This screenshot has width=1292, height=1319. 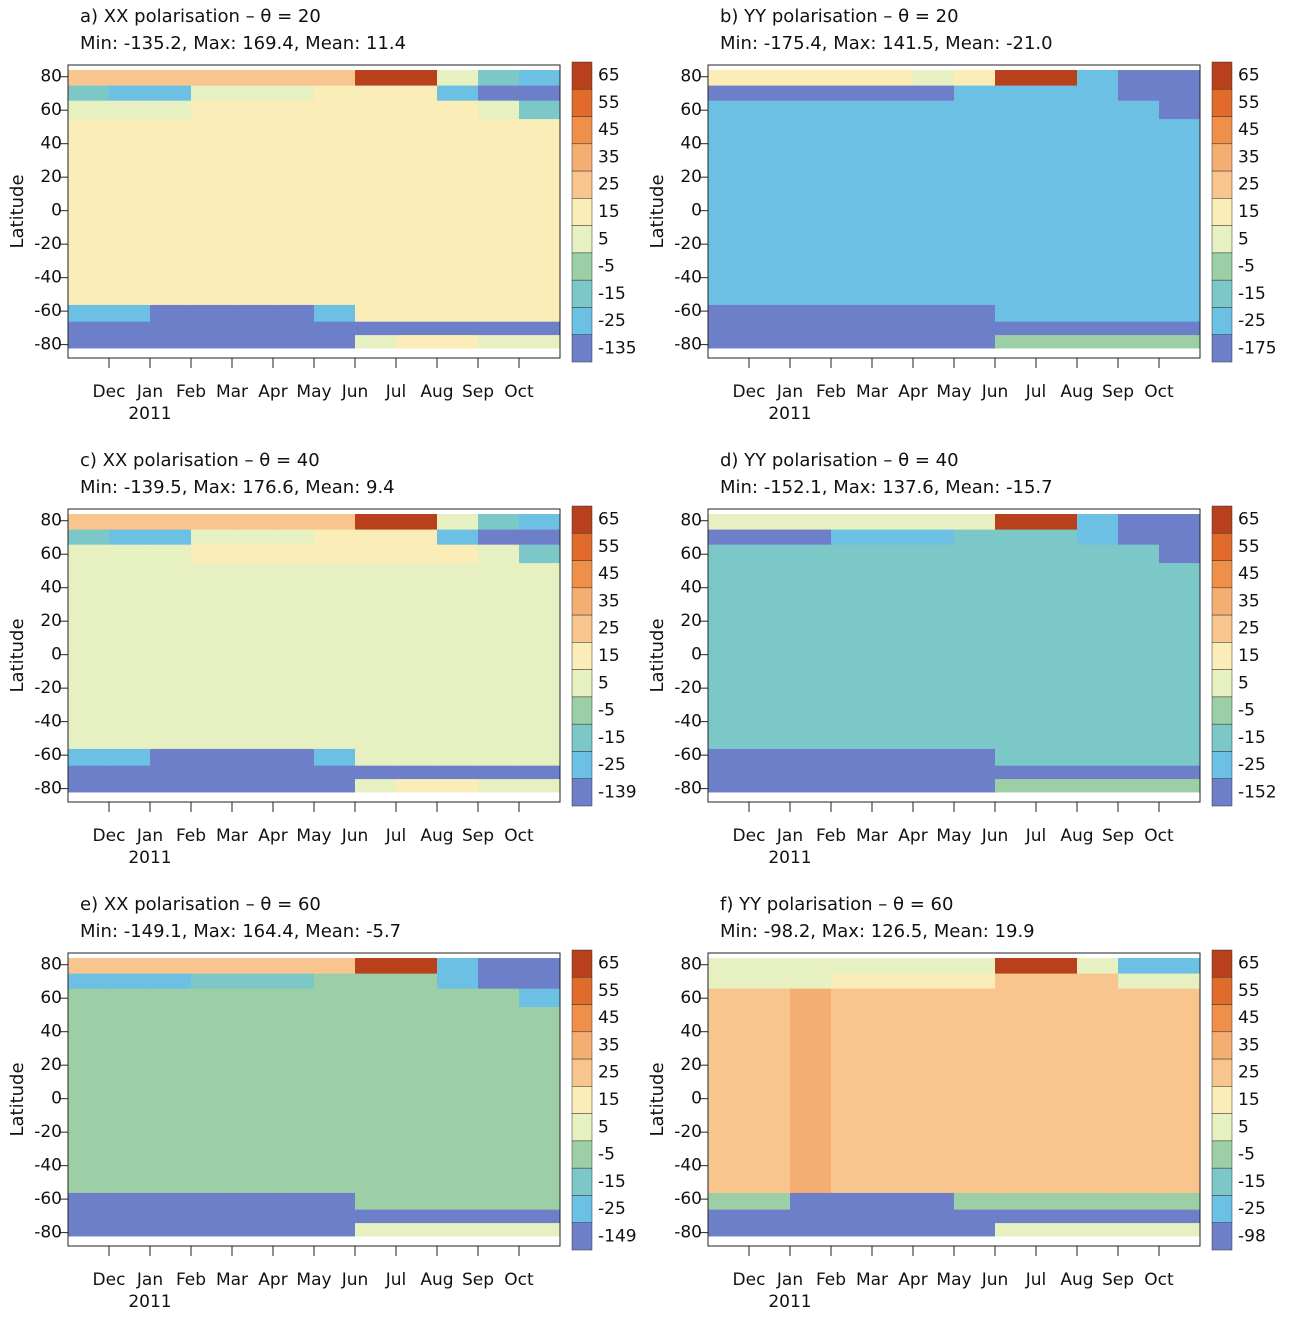 What do you see at coordinates (396, 392) in the screenshot?
I see `x-tick-label: Jul` at bounding box center [396, 392].